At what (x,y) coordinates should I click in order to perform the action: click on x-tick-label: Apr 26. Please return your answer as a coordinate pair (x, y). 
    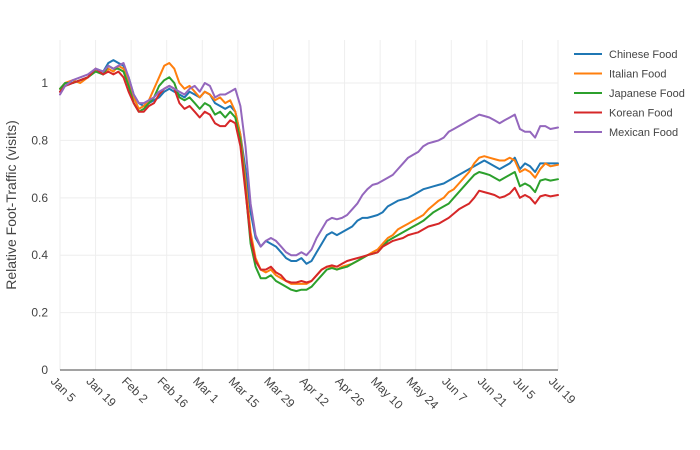
    Looking at the image, I should click on (349, 391).